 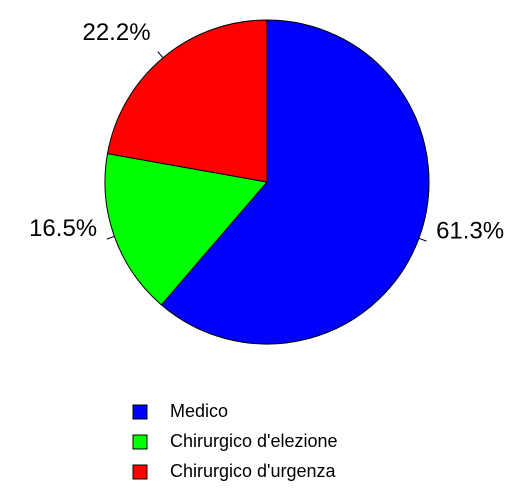 What do you see at coordinates (254, 441) in the screenshot?
I see `legend-label: Chirurgico d'elezione` at bounding box center [254, 441].